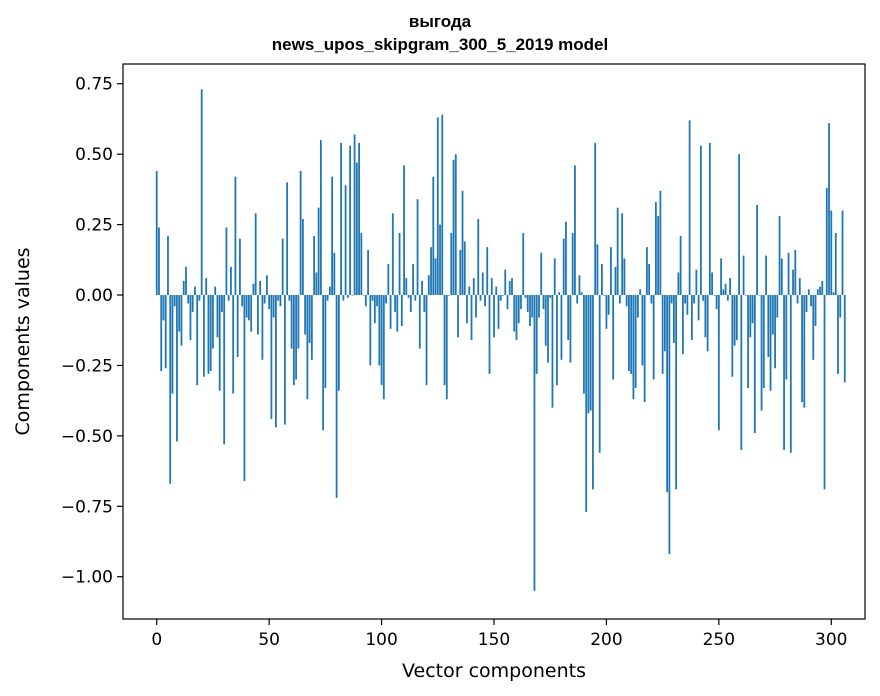 This screenshot has height=696, width=880. Describe the element at coordinates (94, 155) in the screenshot. I see `y-tick-label: 0.50` at that location.